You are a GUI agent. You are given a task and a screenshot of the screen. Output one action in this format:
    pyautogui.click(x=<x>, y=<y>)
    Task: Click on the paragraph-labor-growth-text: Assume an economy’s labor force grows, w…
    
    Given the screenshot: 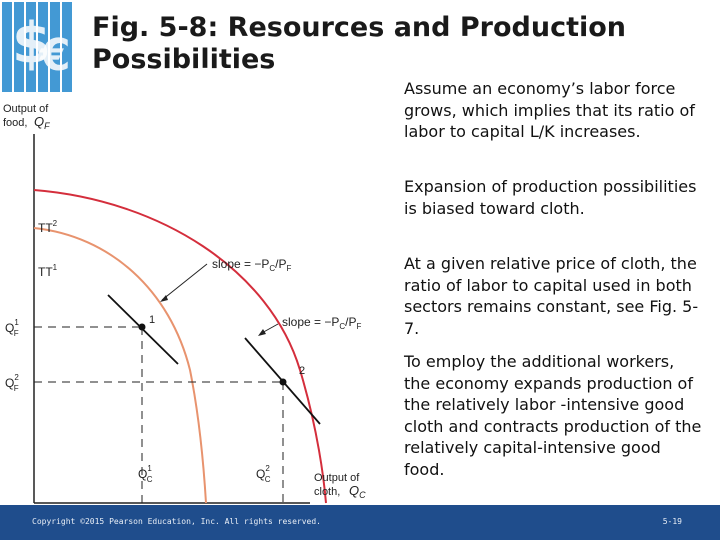 What is the action you would take?
    pyautogui.click(x=549, y=110)
    